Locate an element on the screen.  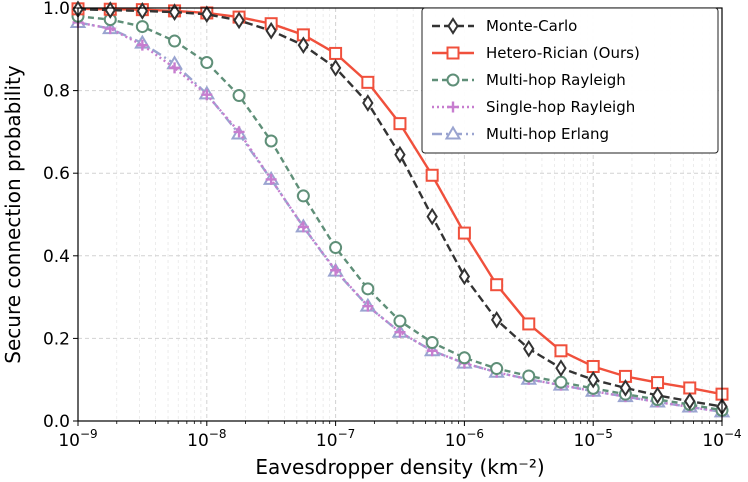
legend-label: Monte-Carlo is located at coordinates (531, 26).